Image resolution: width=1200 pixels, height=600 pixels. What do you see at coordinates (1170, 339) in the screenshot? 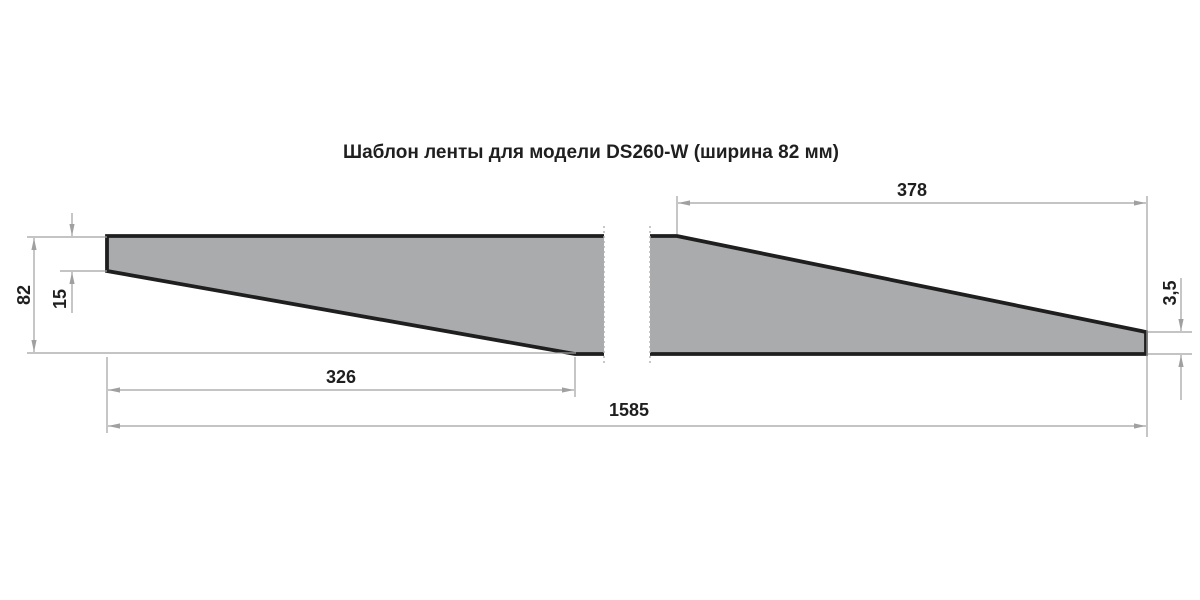
I see `dimension-right-end-width: 3,5` at bounding box center [1170, 339].